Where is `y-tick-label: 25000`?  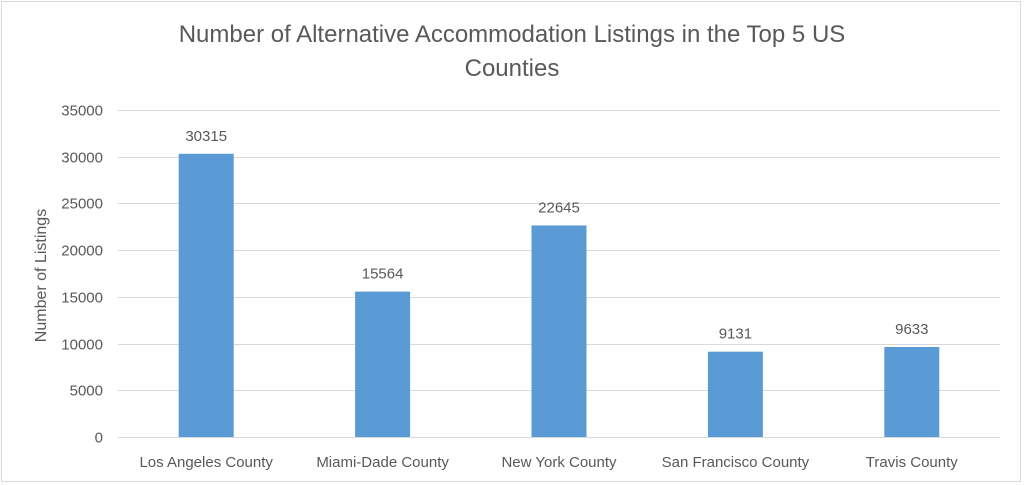 y-tick-label: 25000 is located at coordinates (82, 204).